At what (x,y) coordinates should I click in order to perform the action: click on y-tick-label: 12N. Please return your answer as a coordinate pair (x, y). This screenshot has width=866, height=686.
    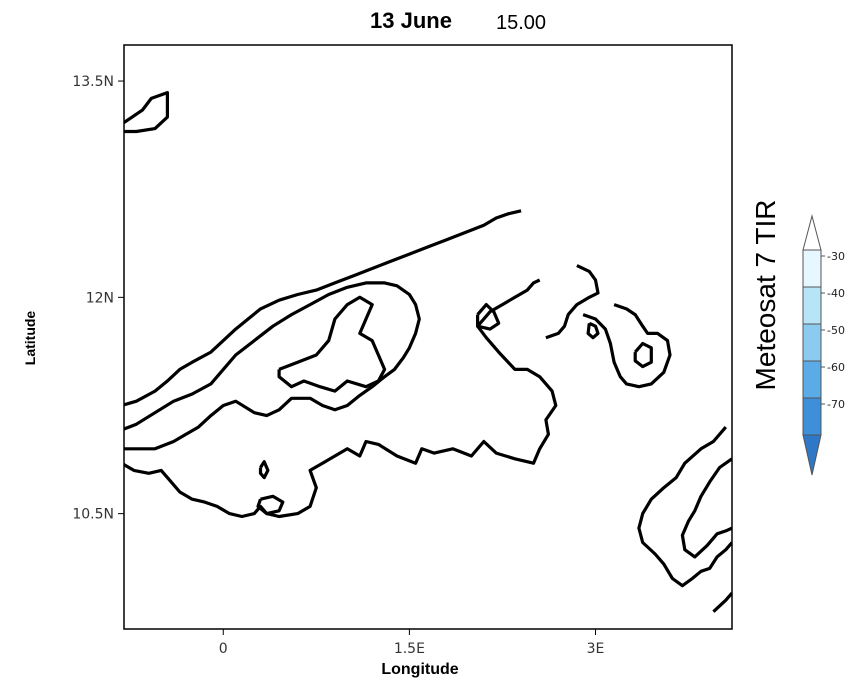
    Looking at the image, I should click on (100, 298).